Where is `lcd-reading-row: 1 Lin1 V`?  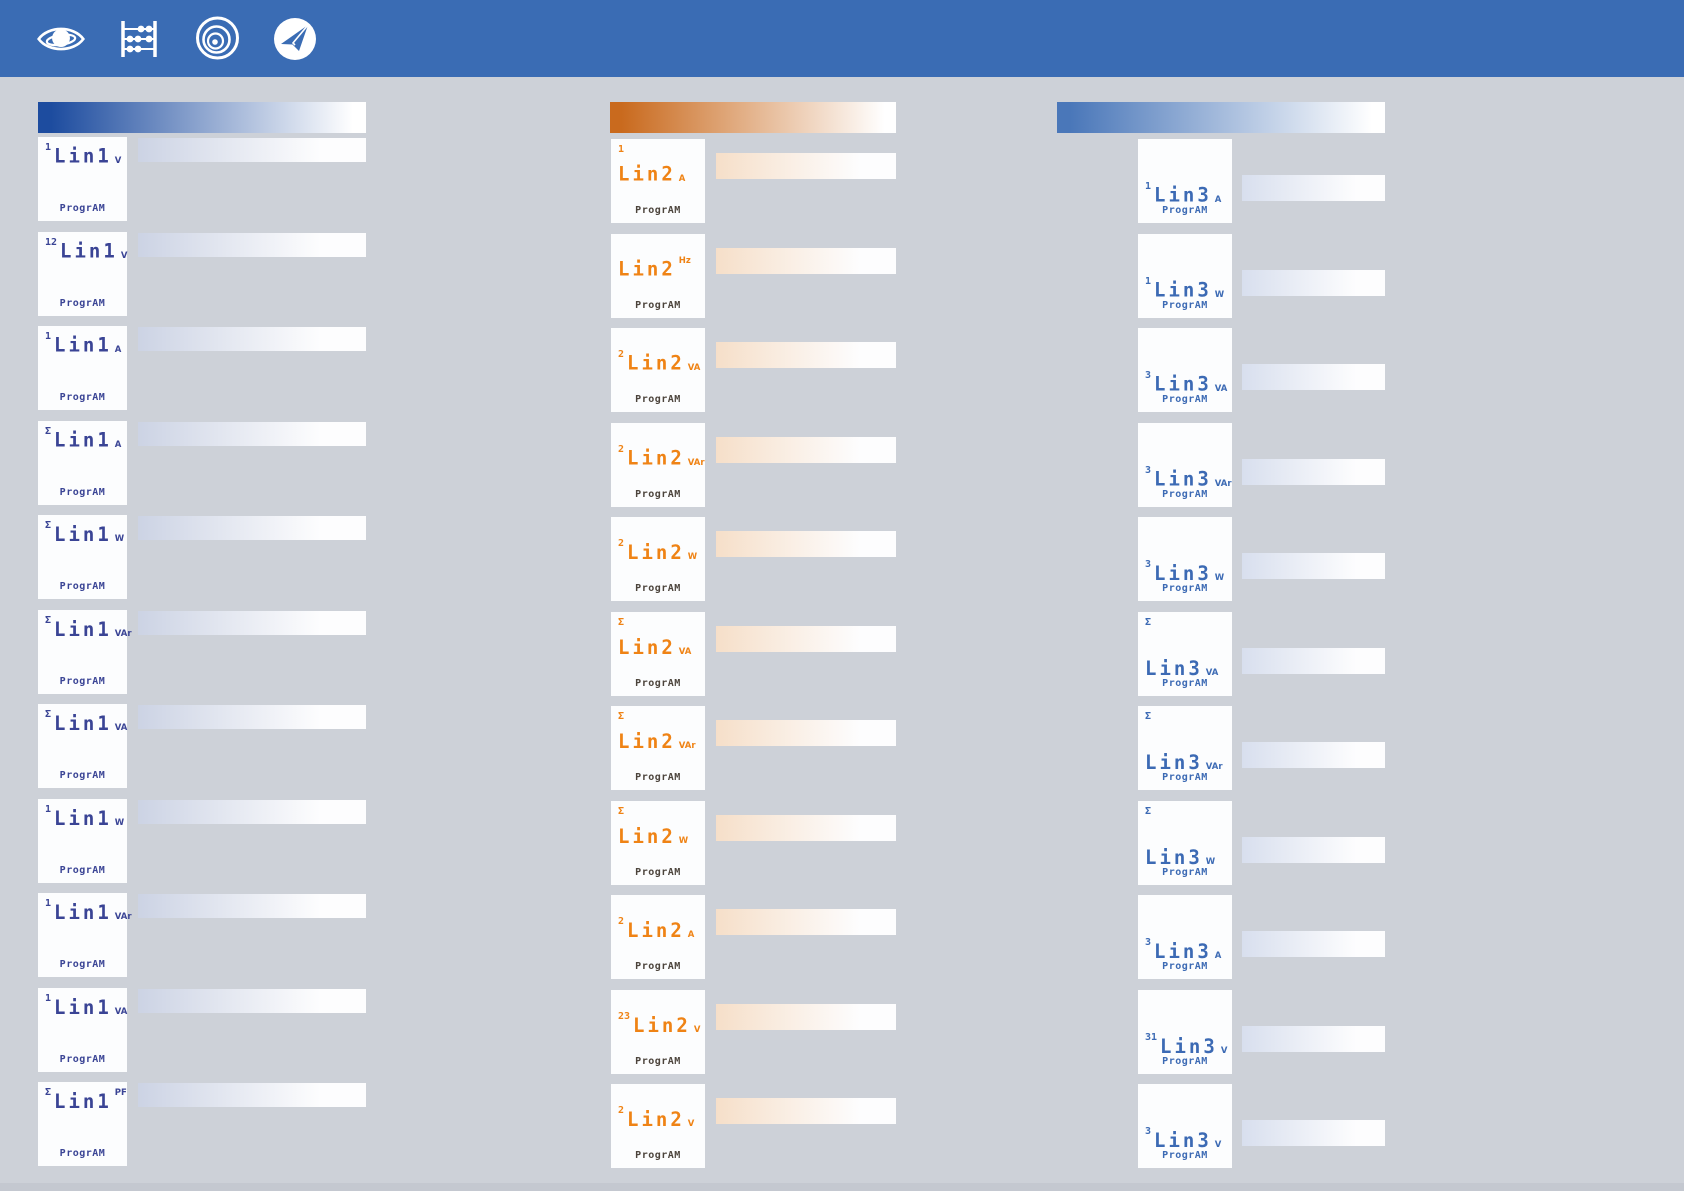
lcd-reading-row: 1 Lin1 V is located at coordinates (84, 155).